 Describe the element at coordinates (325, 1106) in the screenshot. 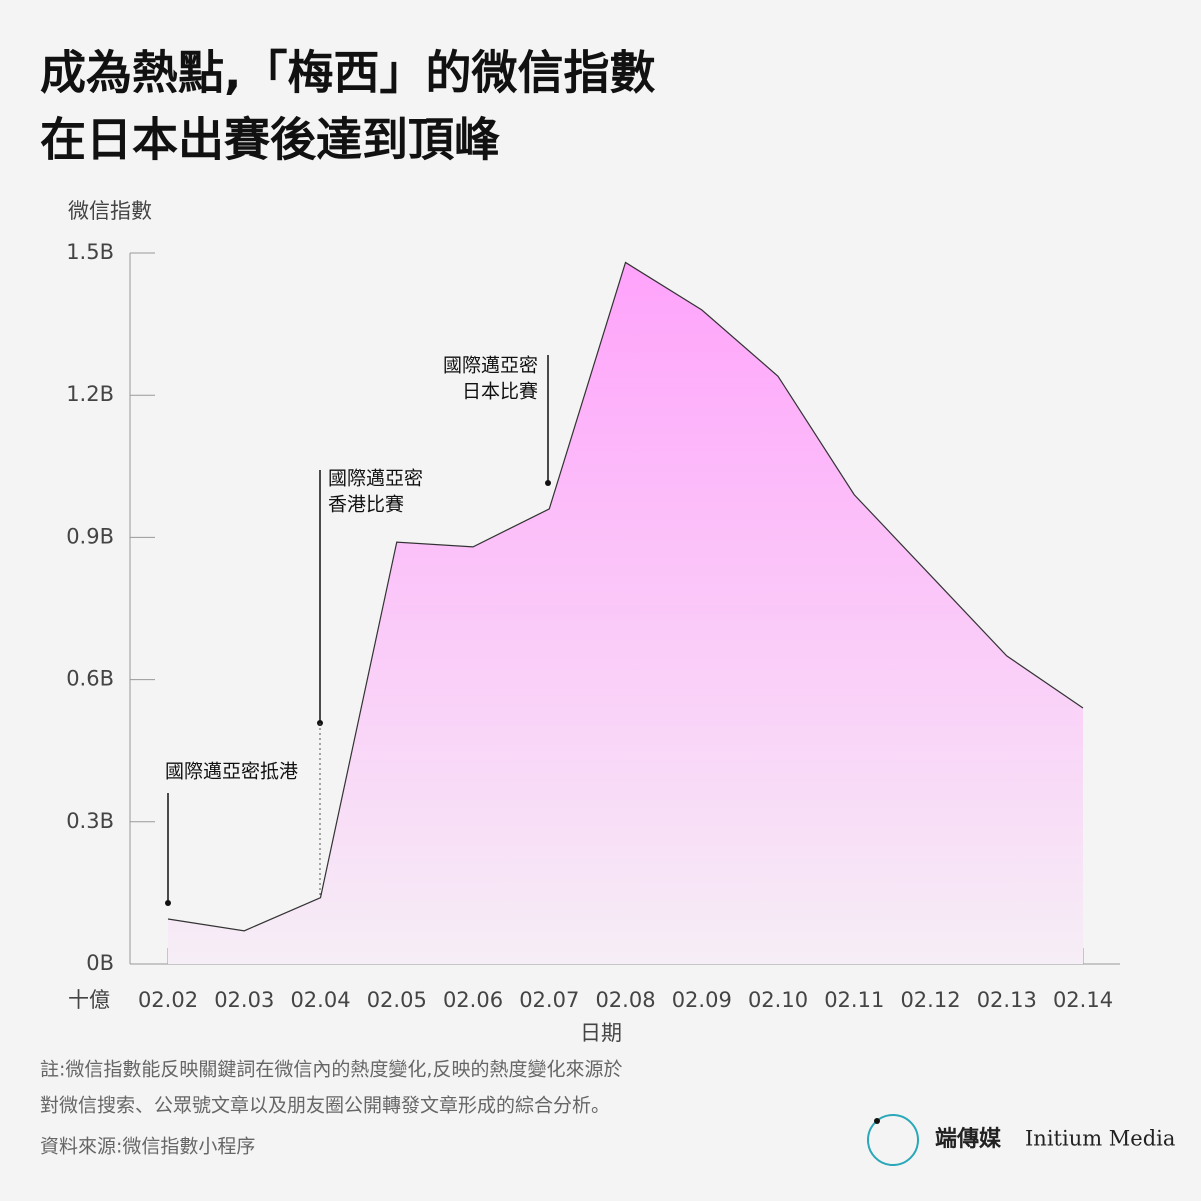

I see `note: 對微信搜索、公眾號文章以及朋友圈公開轉發文章形成的綜合分析。` at that location.